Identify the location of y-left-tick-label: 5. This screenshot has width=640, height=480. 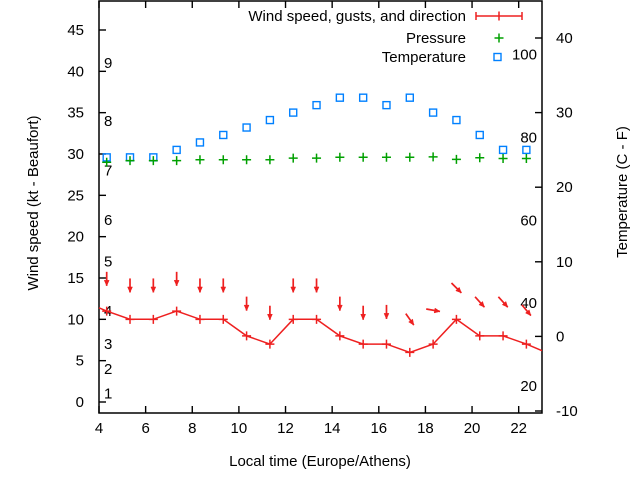
(80, 361).